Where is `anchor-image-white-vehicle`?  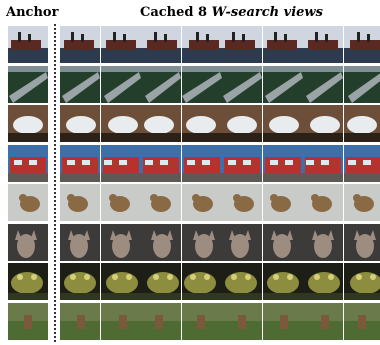
anchor-image-white-vehicle is located at coordinates (28, 123).